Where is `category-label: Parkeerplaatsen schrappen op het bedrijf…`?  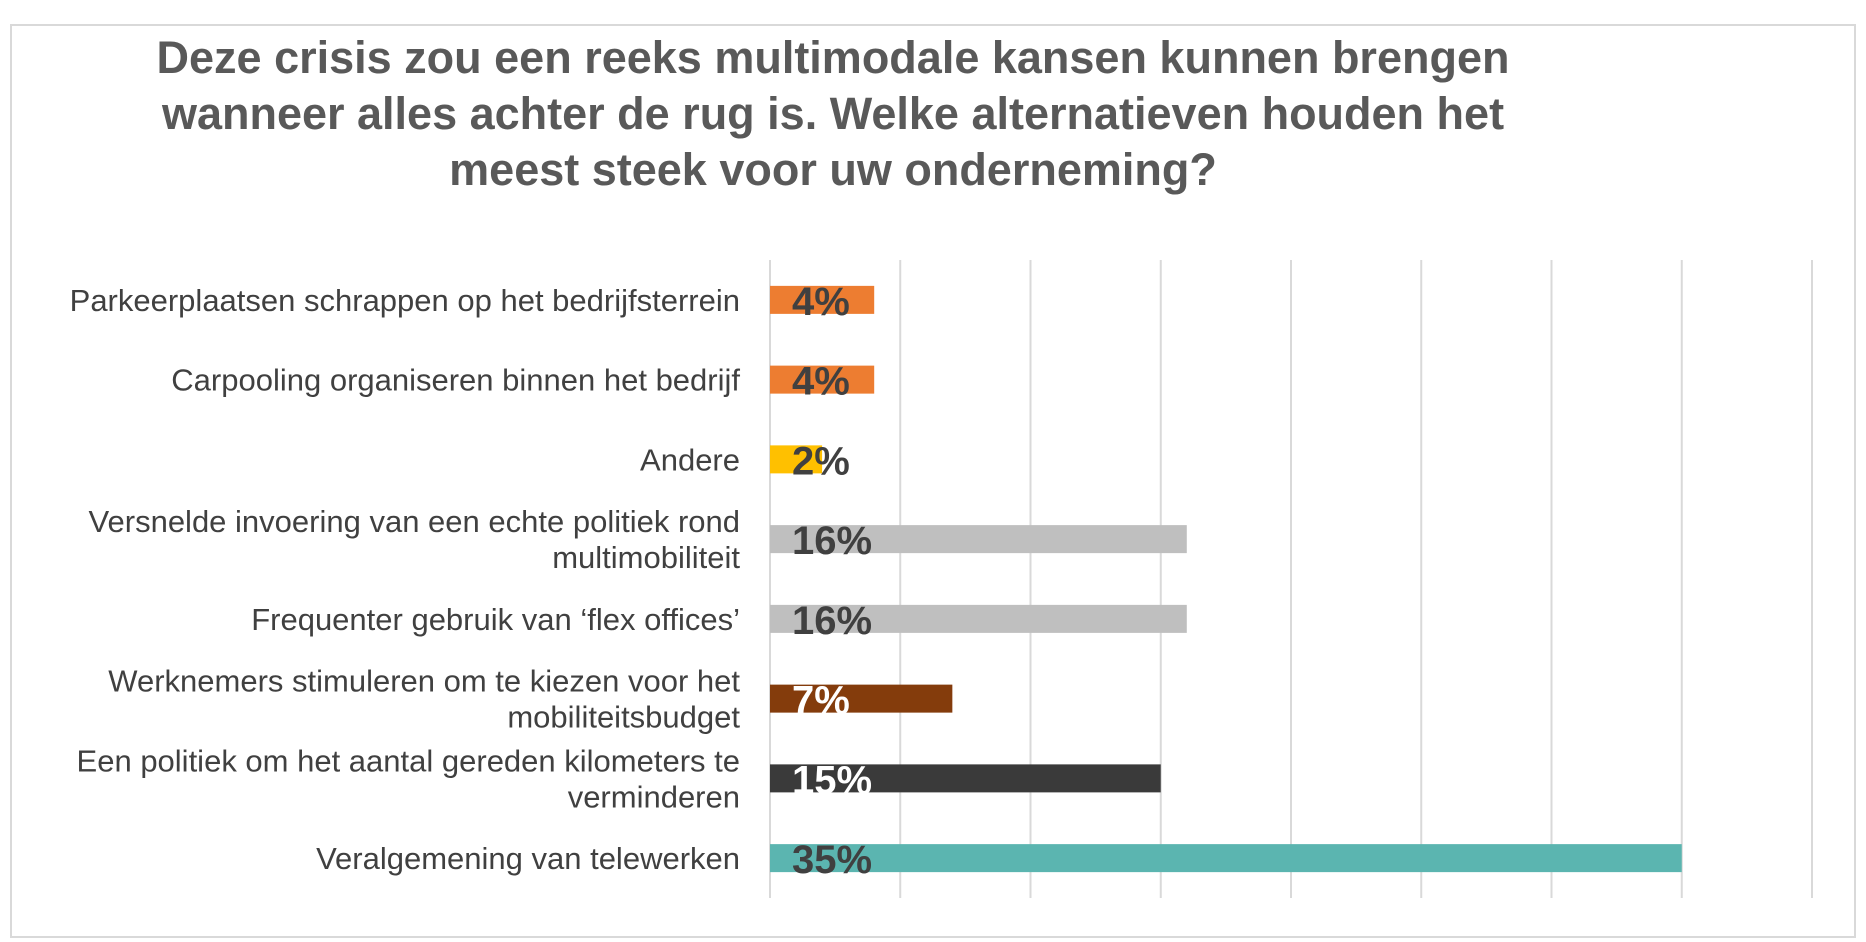
category-label: Parkeerplaatsen schrappen op het bedrijf… is located at coordinates (405, 300).